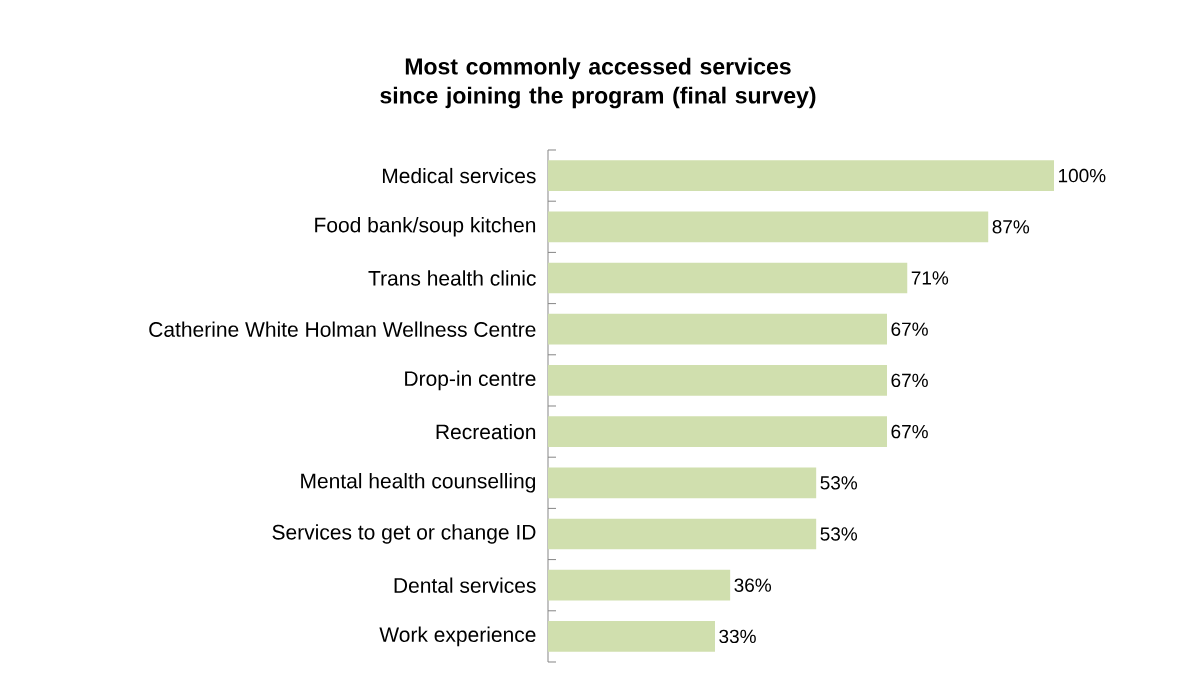 The image size is (1178, 690). Describe the element at coordinates (425, 227) in the screenshot. I see `y-tick-label: Food bank/soup kitchen` at that location.